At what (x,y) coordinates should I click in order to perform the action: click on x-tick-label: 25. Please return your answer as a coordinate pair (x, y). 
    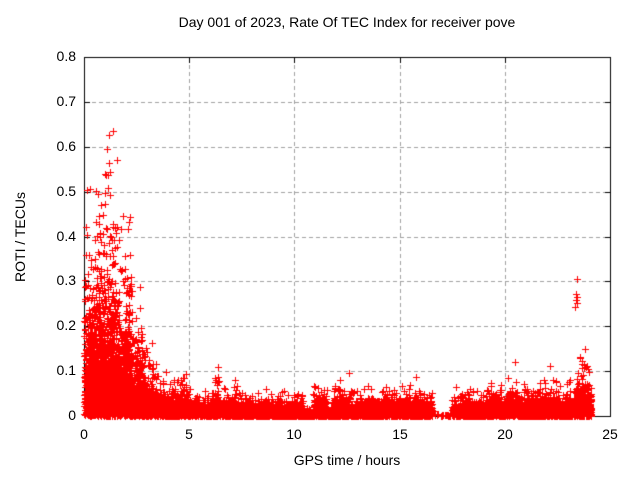
    Looking at the image, I should click on (610, 434).